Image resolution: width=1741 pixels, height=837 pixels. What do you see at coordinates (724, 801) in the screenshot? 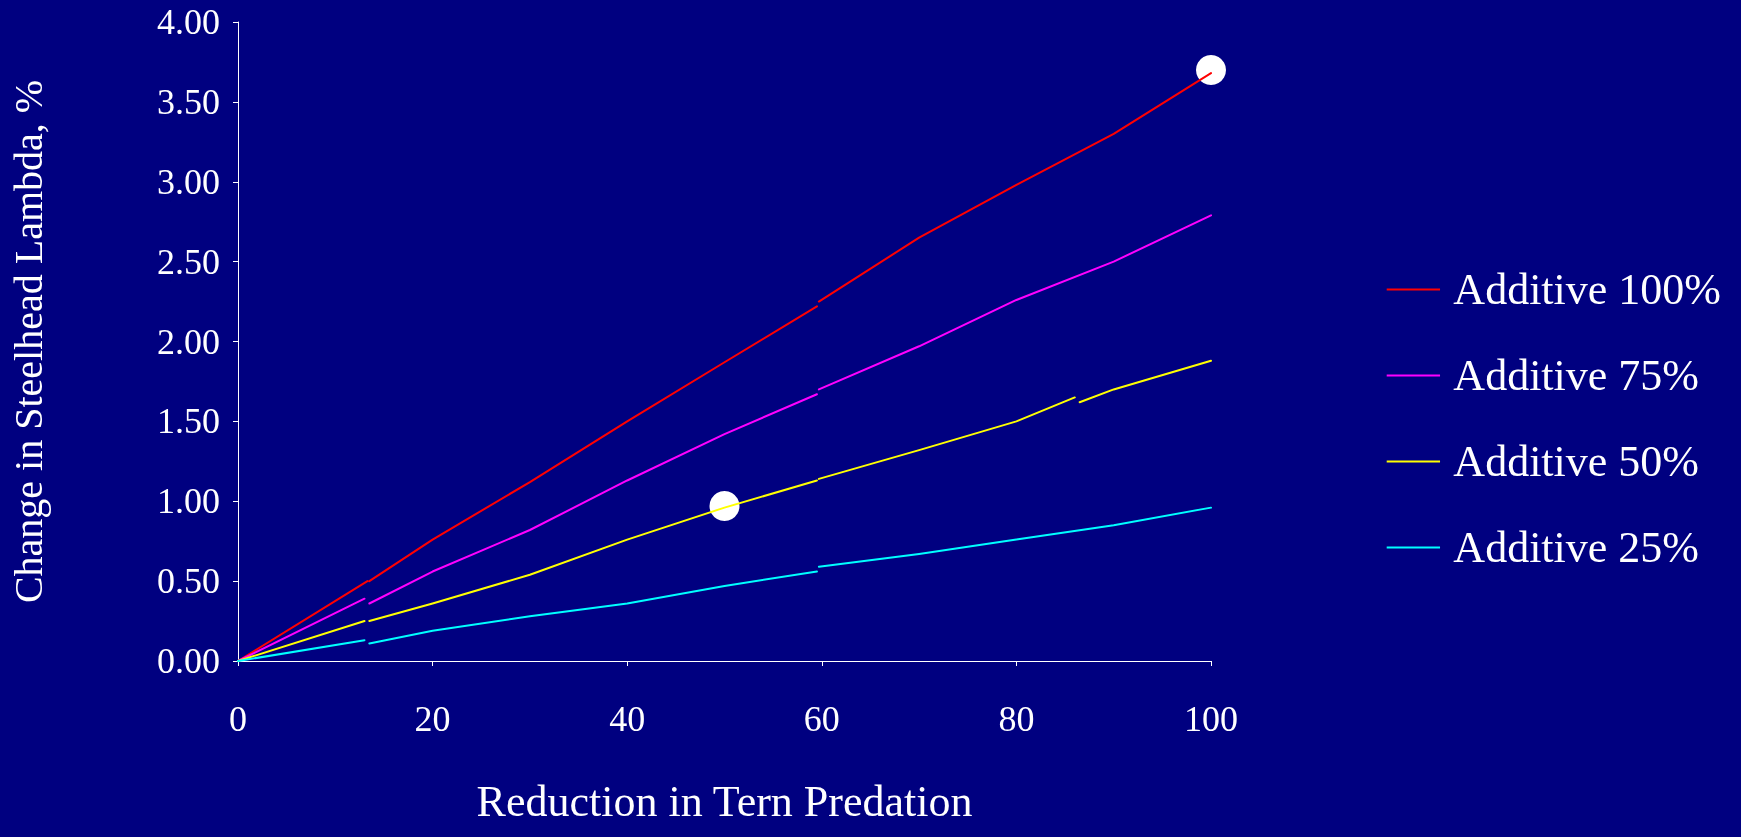
I see `x-axis-title: Reduction in Tern Predation` at bounding box center [724, 801].